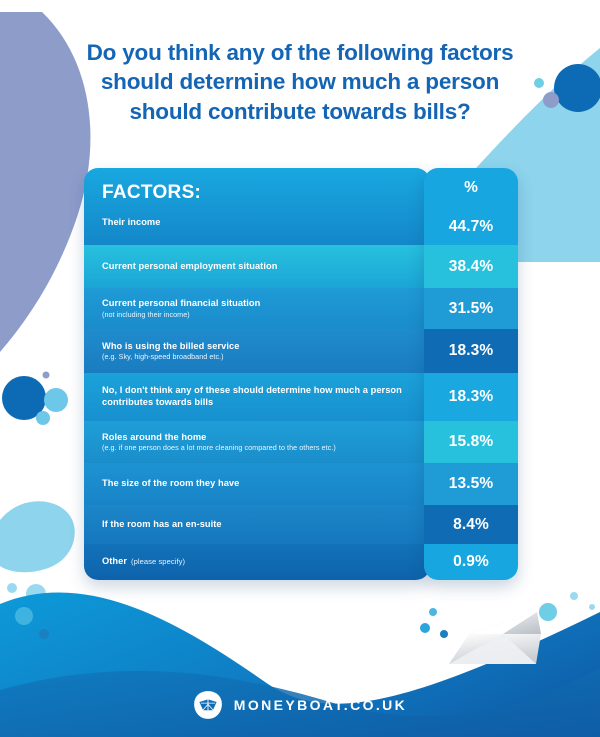 The width and height of the screenshot is (600, 737). Describe the element at coordinates (171, 483) in the screenshot. I see `row-label: The size of the room they have` at that location.